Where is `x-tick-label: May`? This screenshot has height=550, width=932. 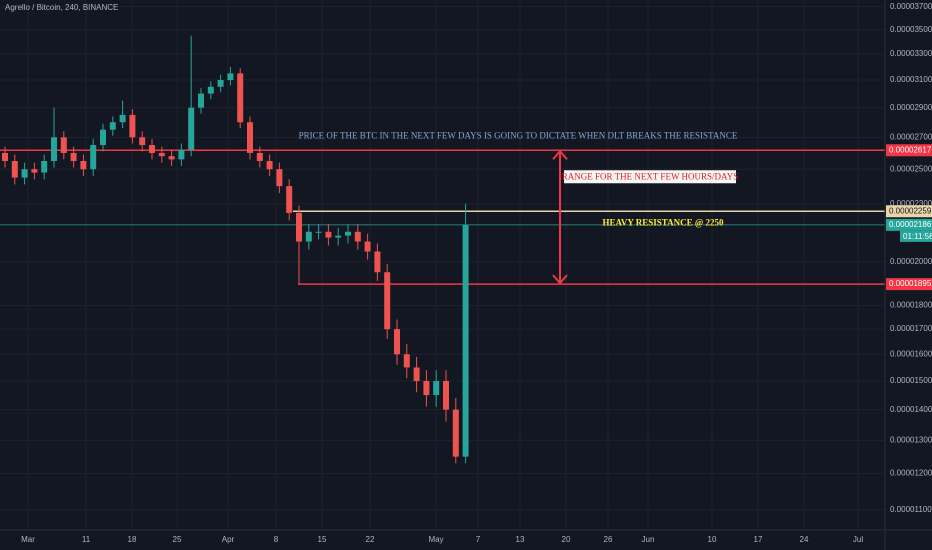 x-tick-label: May is located at coordinates (435, 539).